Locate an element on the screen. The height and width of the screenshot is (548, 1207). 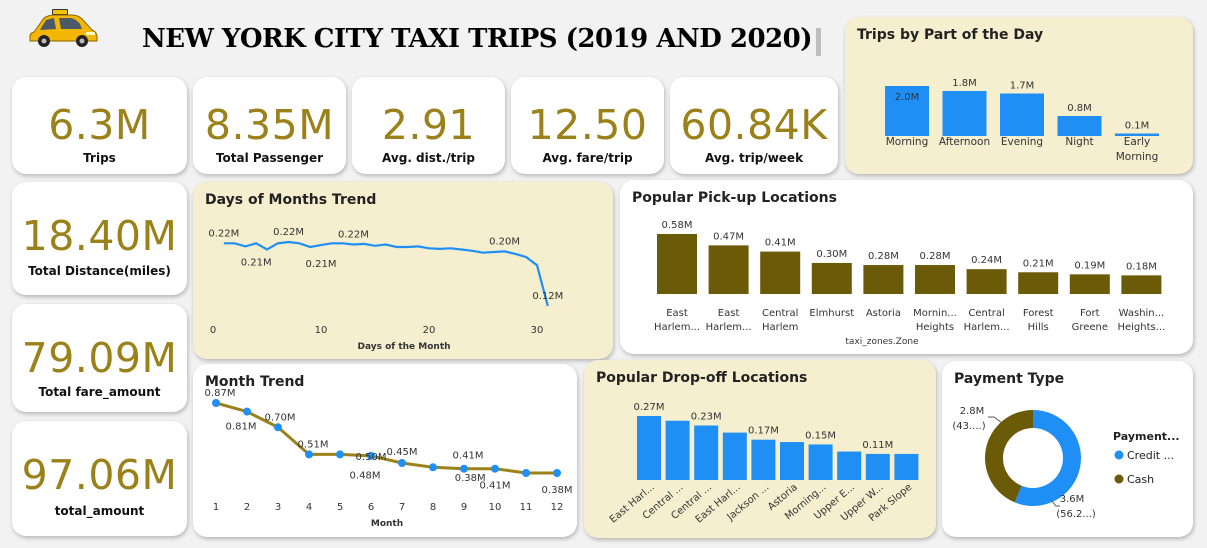
month-trend-tick-label: 5 is located at coordinates (340, 507).